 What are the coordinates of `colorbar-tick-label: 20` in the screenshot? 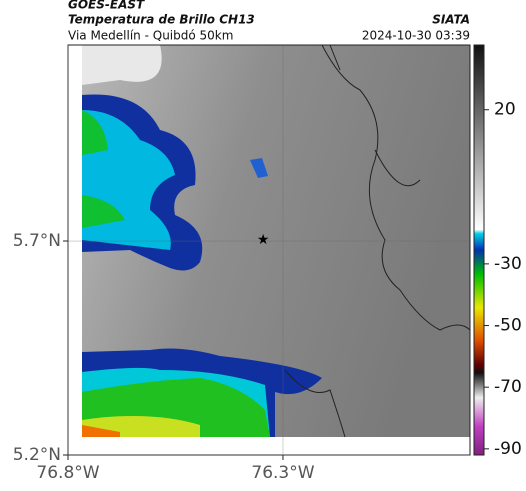 It's located at (505, 110).